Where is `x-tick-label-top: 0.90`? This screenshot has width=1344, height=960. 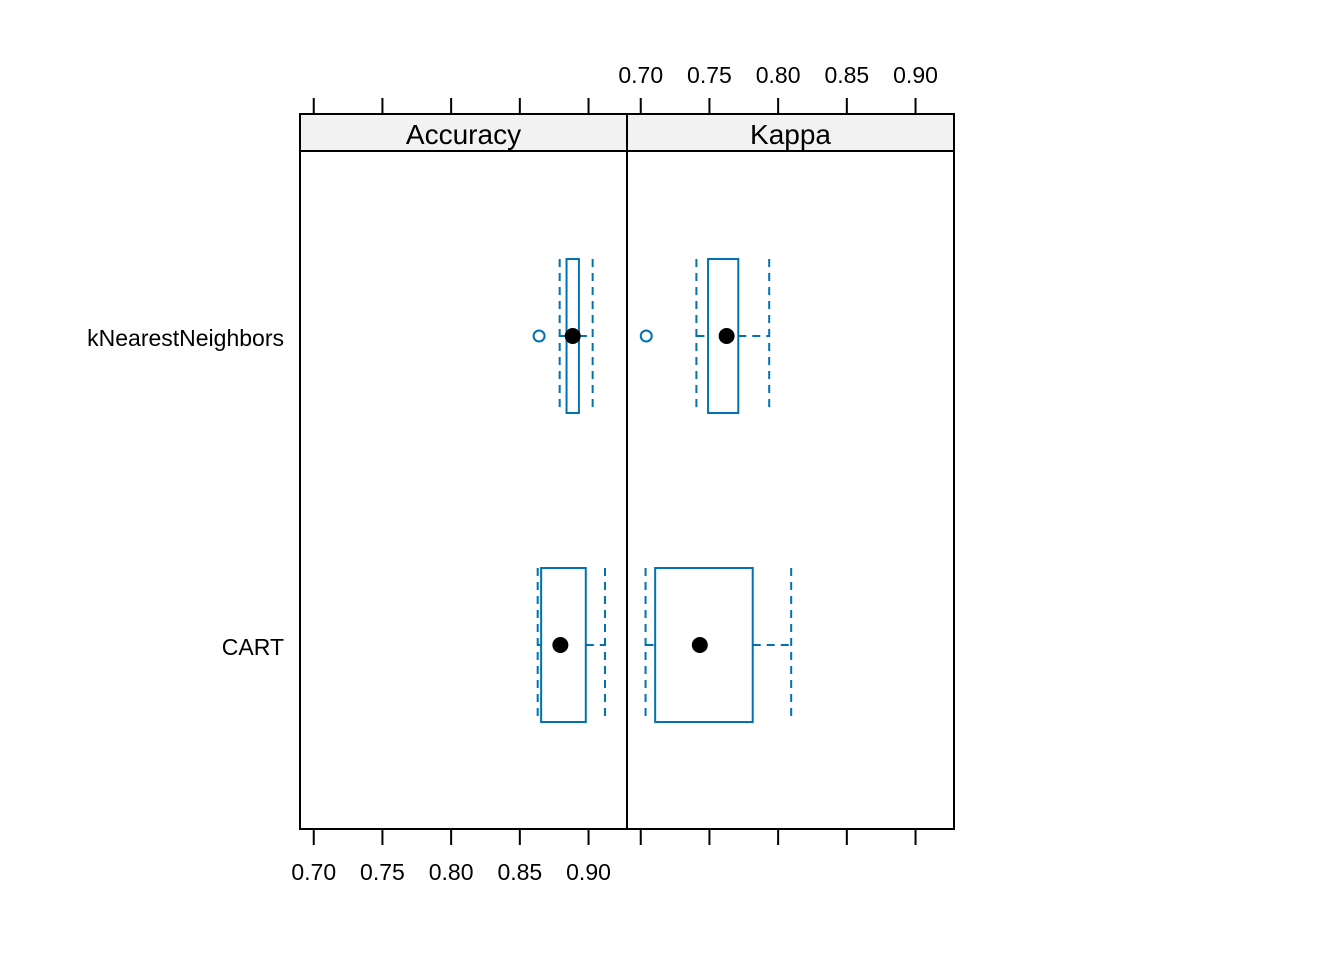
x-tick-label-top: 0.90 is located at coordinates (915, 75).